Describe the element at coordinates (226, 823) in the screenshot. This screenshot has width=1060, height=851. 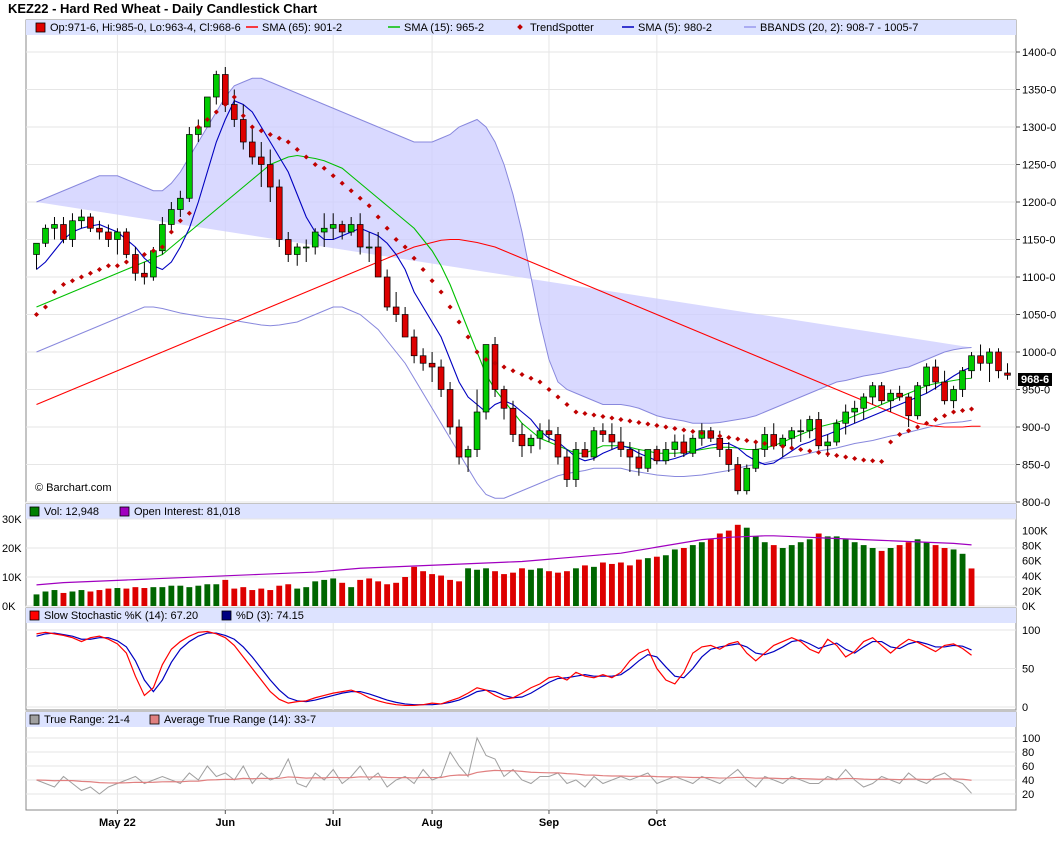
I see `x-tick-label: Jun` at that location.